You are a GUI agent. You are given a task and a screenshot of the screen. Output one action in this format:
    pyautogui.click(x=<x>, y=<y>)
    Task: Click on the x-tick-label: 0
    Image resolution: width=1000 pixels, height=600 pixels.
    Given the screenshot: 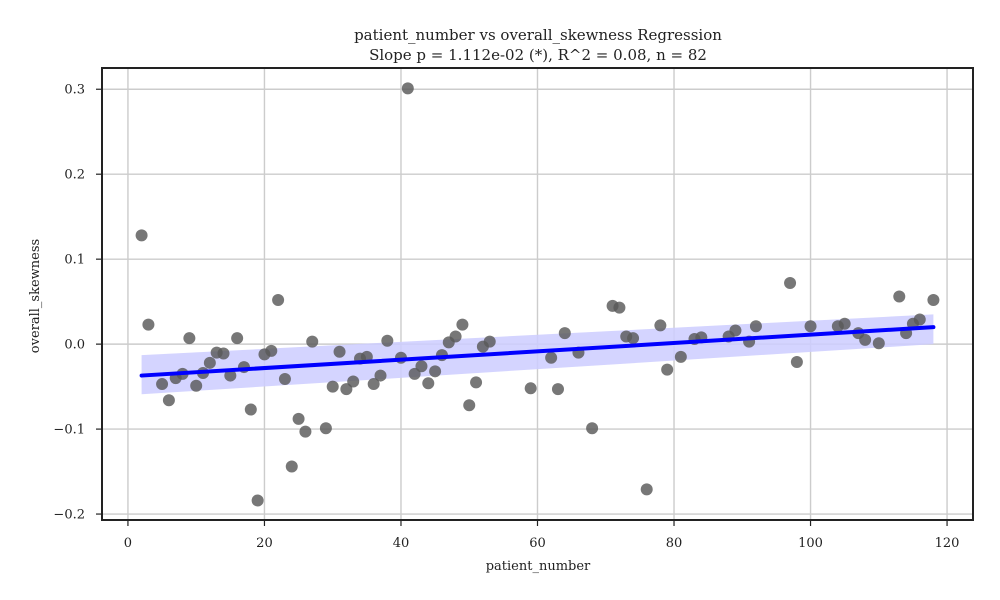 What is the action you would take?
    pyautogui.click(x=128, y=543)
    